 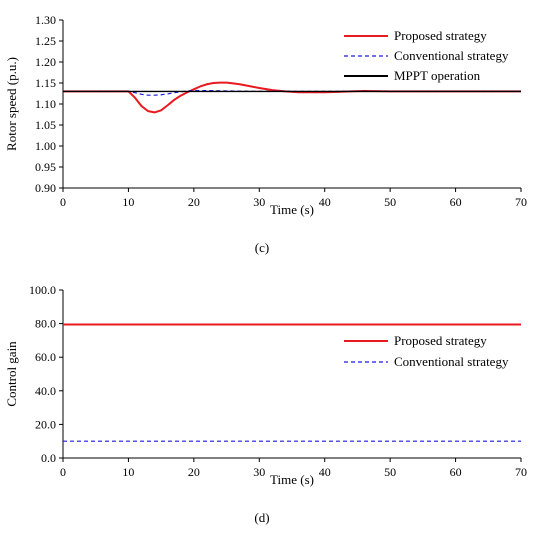 I want to click on y-tick-label: 1.00, so click(x=45, y=146).